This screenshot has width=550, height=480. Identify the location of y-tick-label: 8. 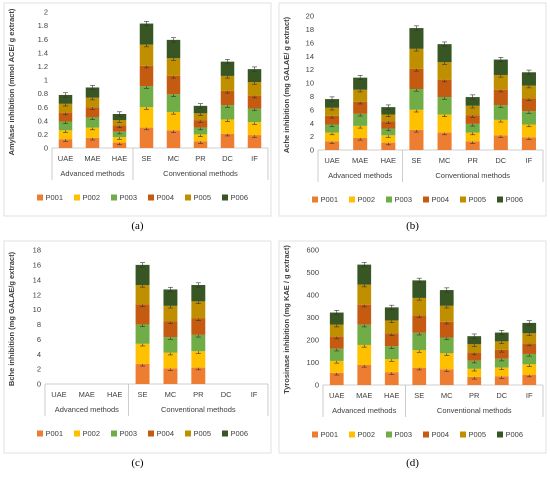
(39, 324).